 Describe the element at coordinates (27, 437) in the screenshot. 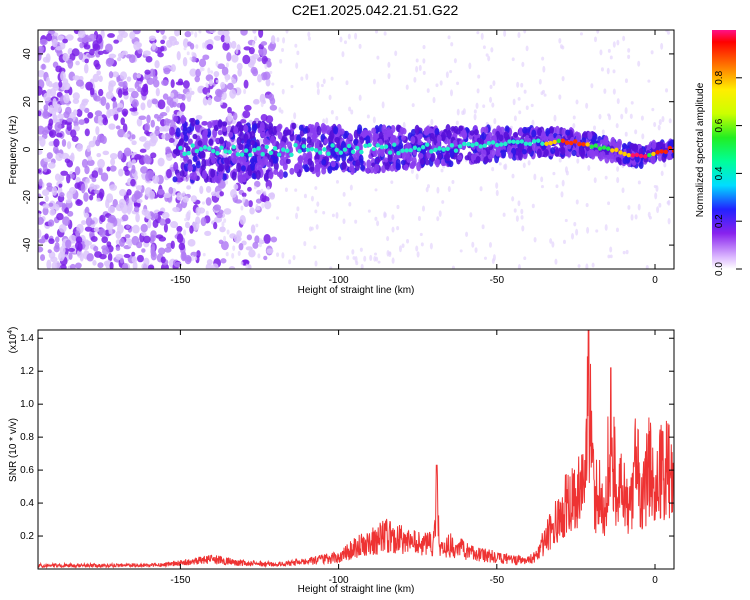

I see `snr-y-tick-label: 0.8` at that location.